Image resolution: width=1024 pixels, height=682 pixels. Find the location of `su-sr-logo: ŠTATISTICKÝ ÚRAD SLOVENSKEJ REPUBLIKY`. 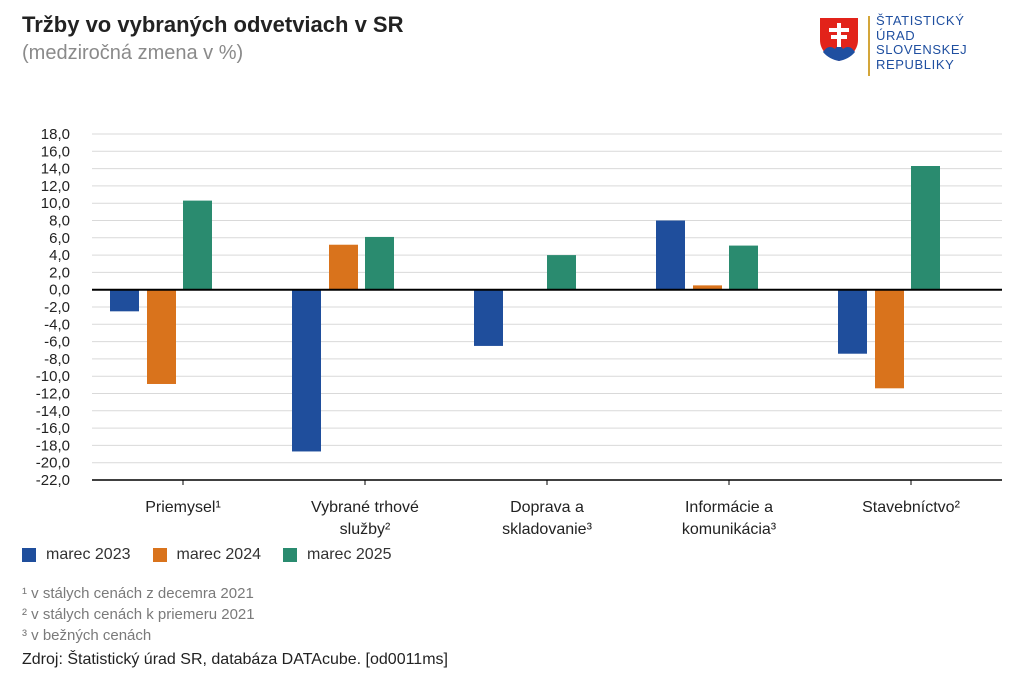

su-sr-logo: ŠTATISTICKÝ ÚRAD SLOVENSKEJ REPUBLIKY is located at coordinates (913, 45).